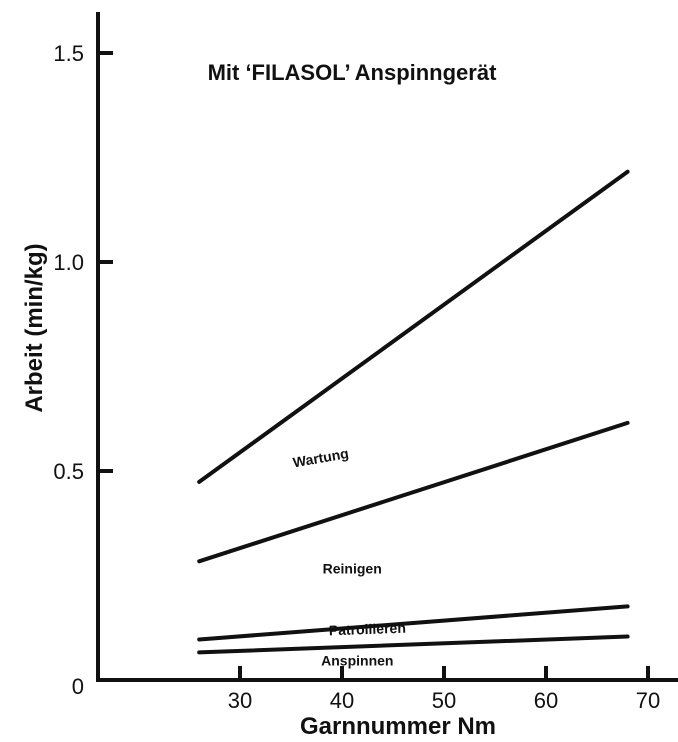  Describe the element at coordinates (648, 700) in the screenshot. I see `x-tick-label: 70` at that location.